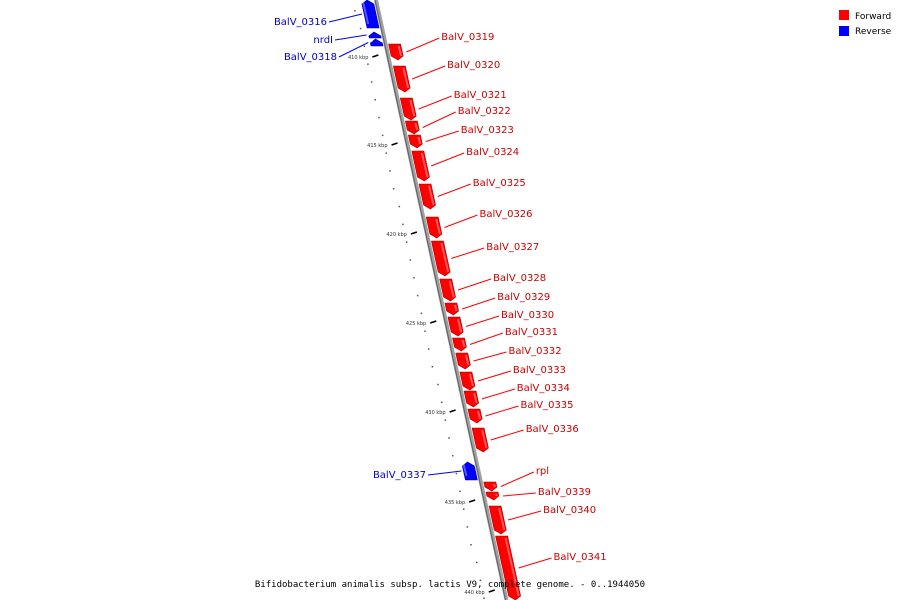 Image resolution: width=900 pixels, height=600 pixels. I want to click on gene-label-balv-0336: BalV_0336, so click(552, 429).